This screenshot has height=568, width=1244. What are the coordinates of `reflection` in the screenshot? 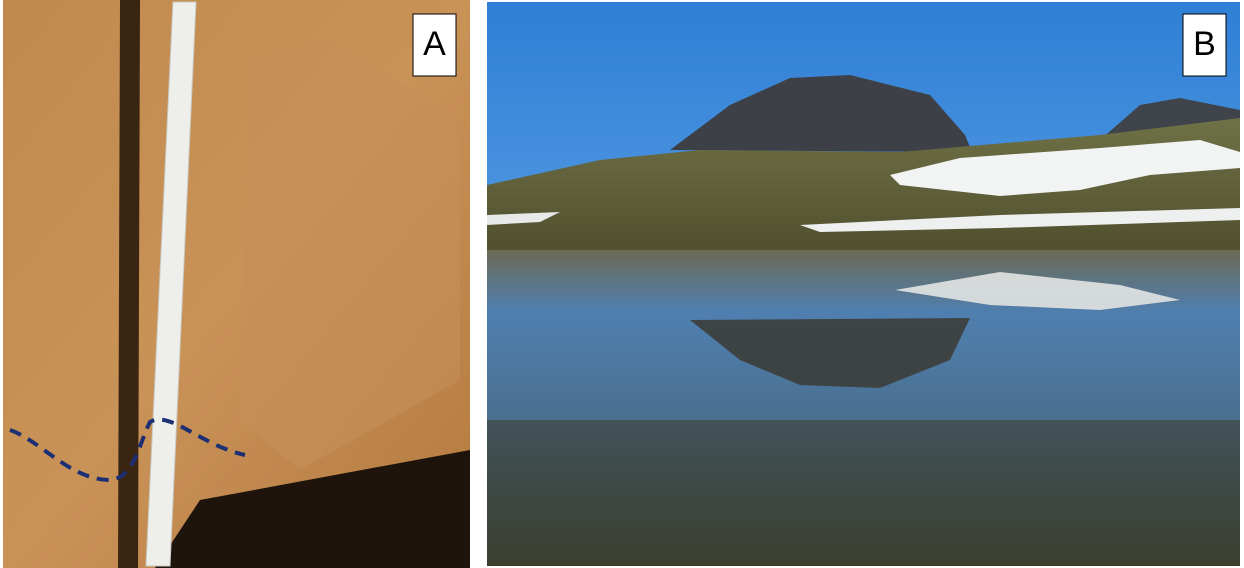 It's located at (830, 353).